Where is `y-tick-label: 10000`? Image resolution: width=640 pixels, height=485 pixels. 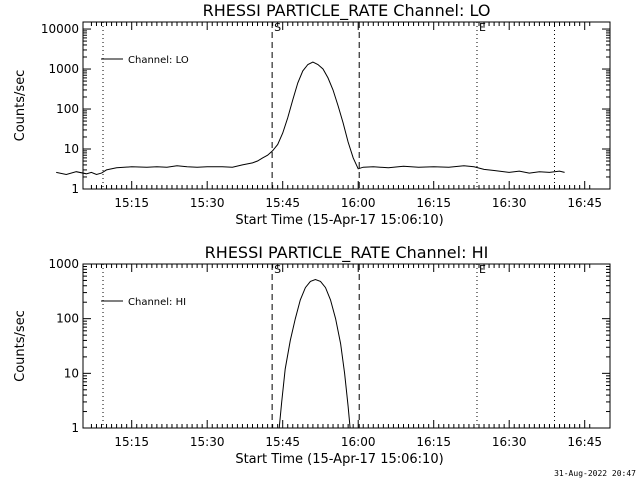
y-tick-label: 10000 is located at coordinates (60, 29).